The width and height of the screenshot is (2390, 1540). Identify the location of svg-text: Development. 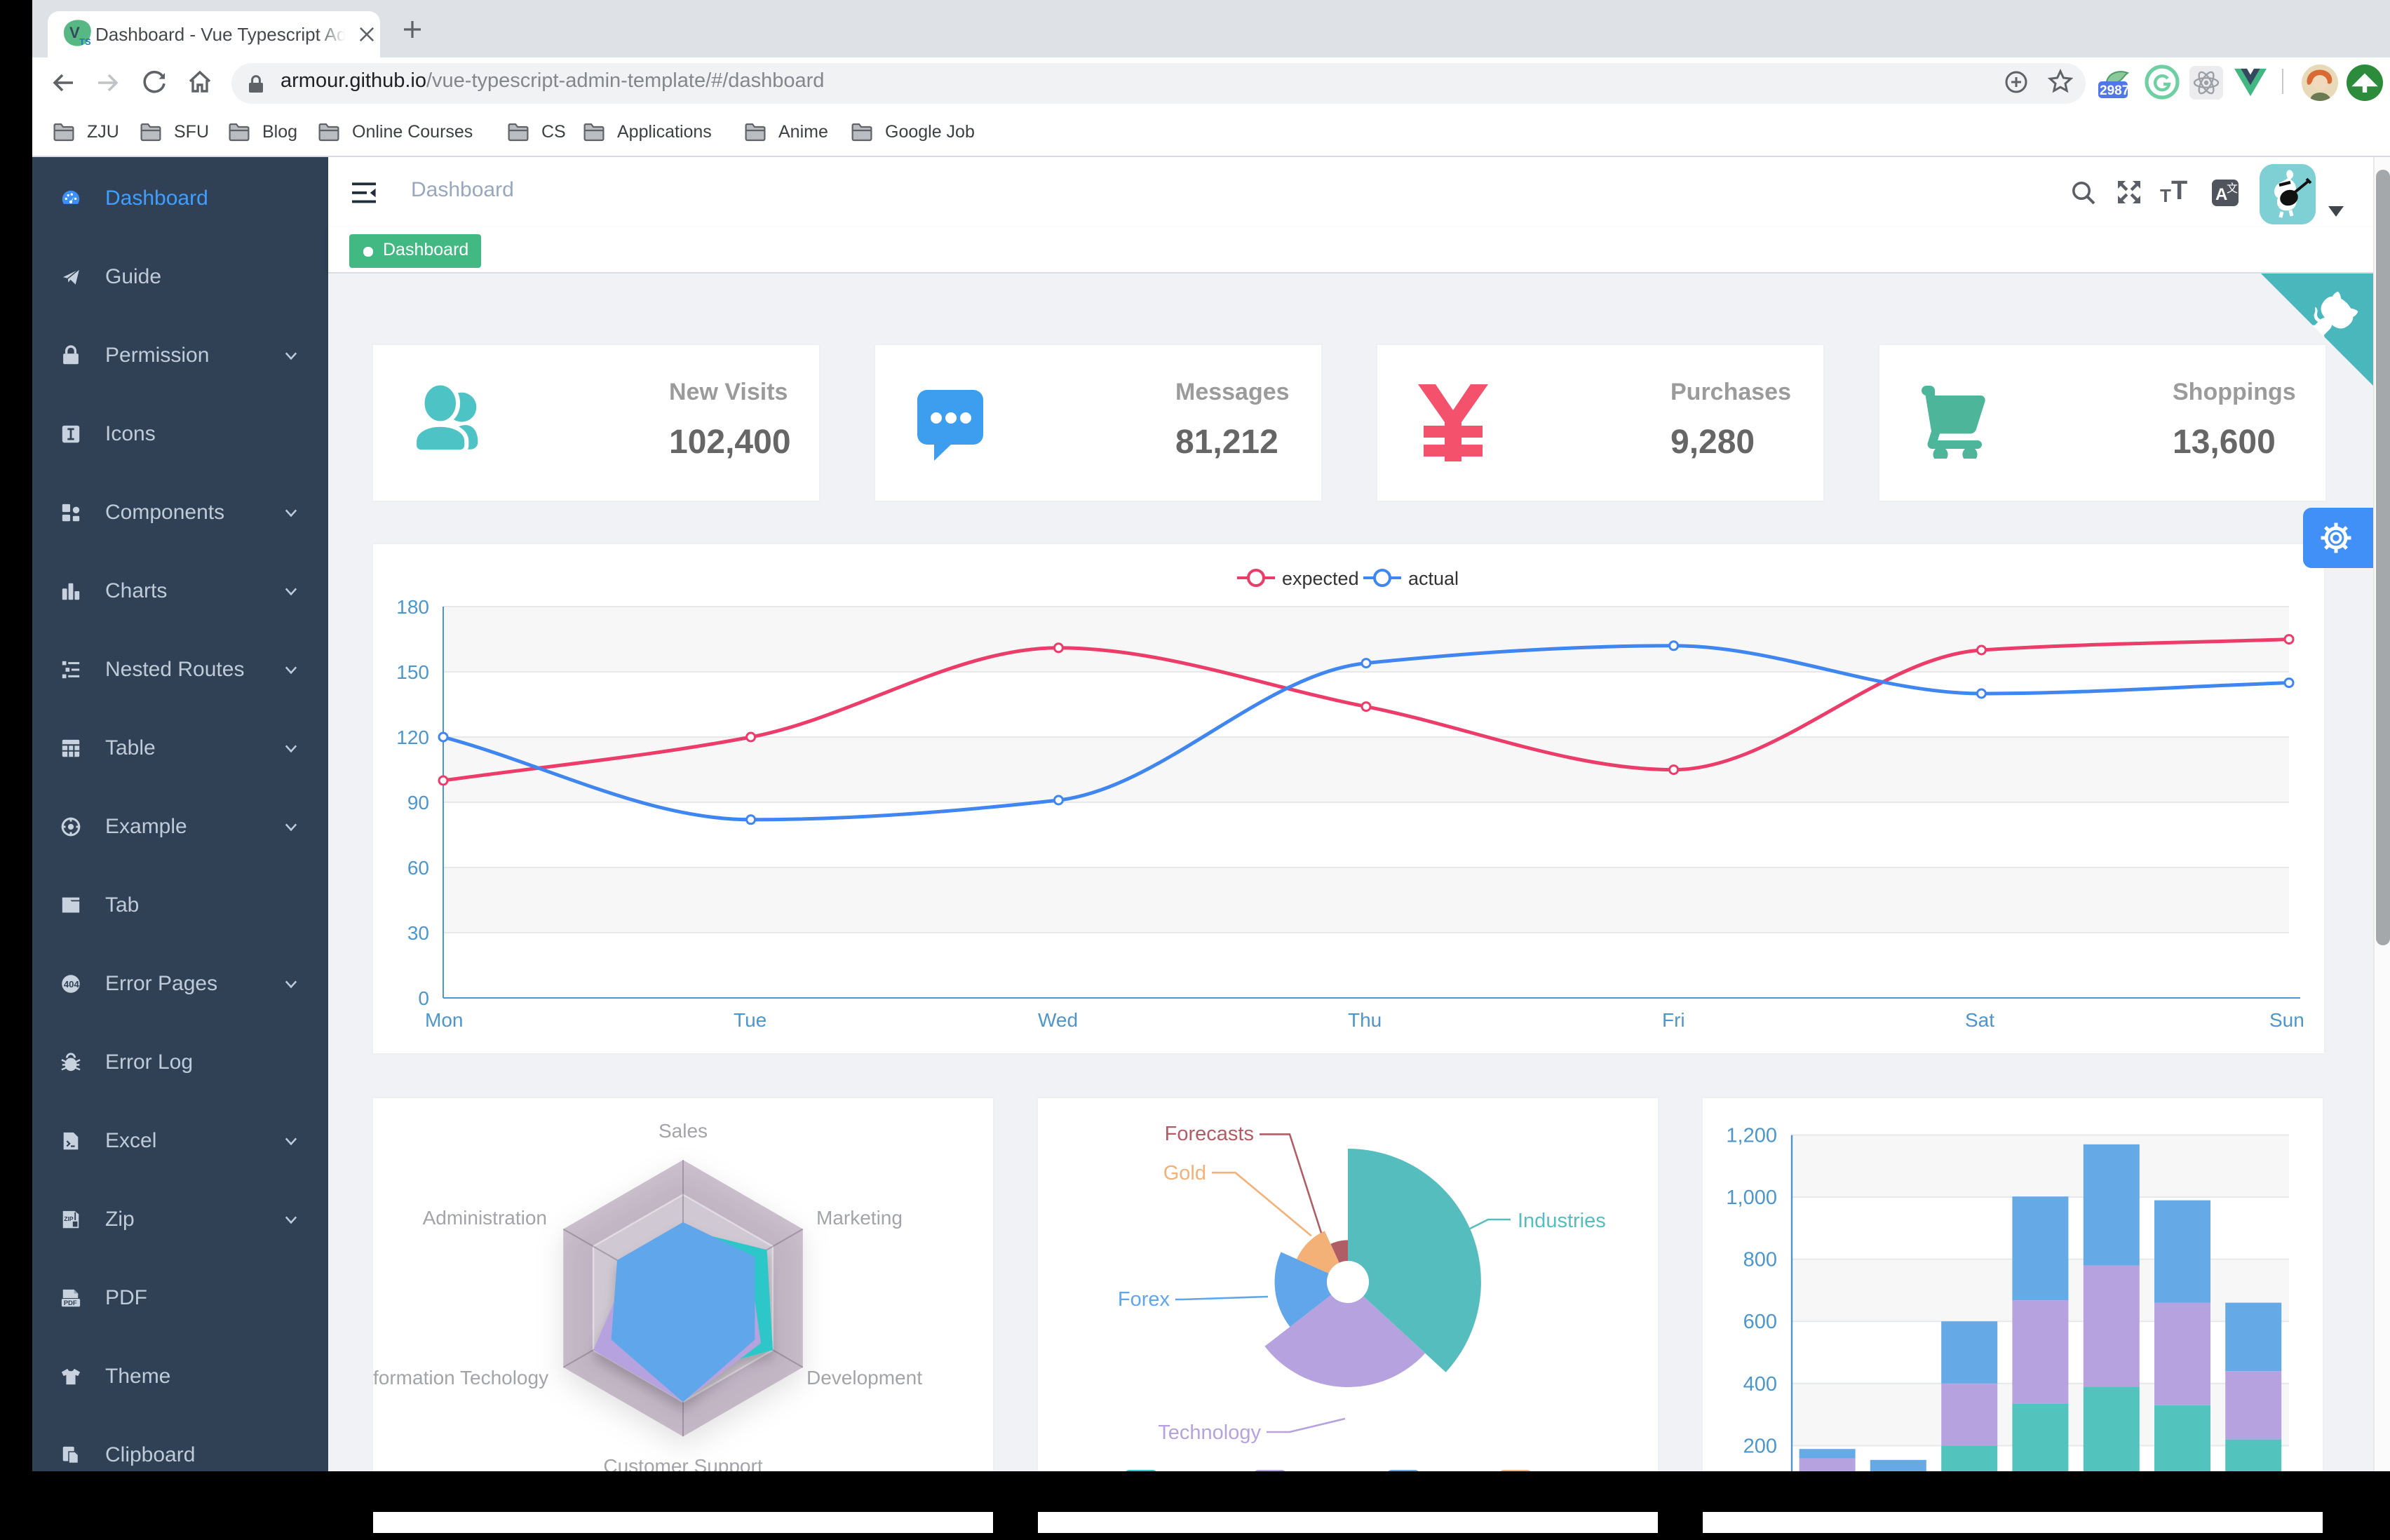
(864, 1378).